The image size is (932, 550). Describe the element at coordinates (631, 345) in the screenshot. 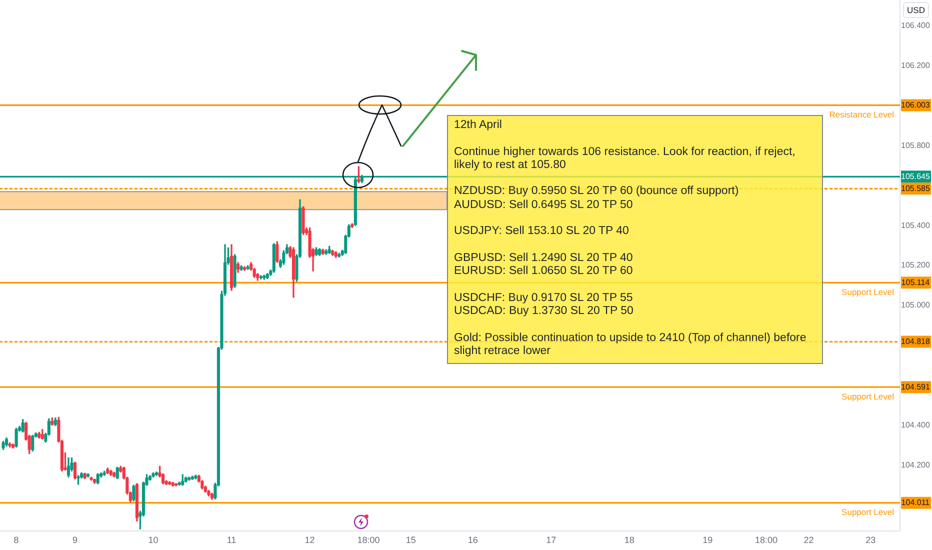

I see `annotation: Gold: Possible continuation to upside to 2410 (Top of channel) before slight retrace lower` at that location.